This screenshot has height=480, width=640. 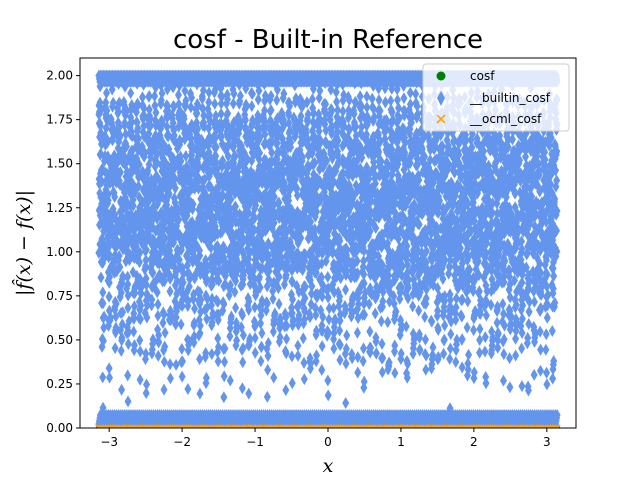 What do you see at coordinates (328, 40) in the screenshot?
I see `chart-title: cosf - Built-in Reference` at bounding box center [328, 40].